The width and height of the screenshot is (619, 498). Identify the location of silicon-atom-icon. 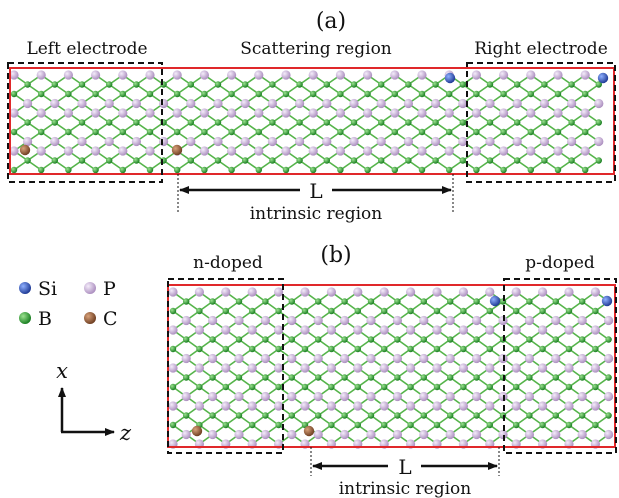
(25, 288).